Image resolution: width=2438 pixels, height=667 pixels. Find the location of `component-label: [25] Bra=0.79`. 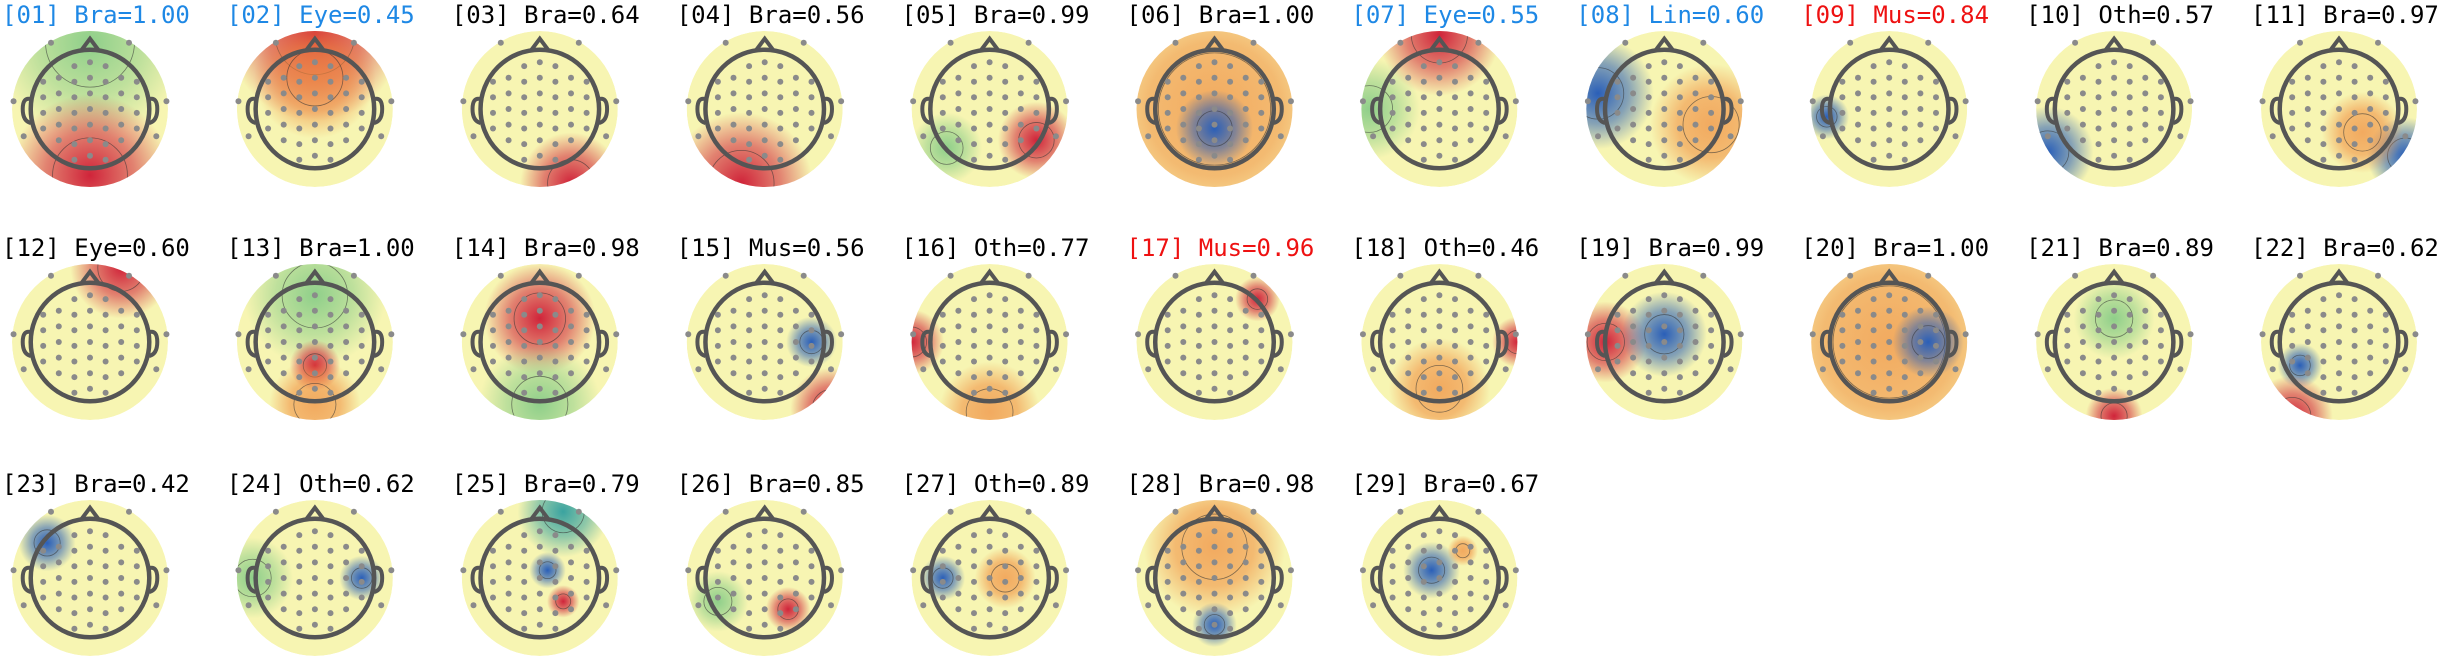

component-label: [25] Bra=0.79 is located at coordinates (546, 484).